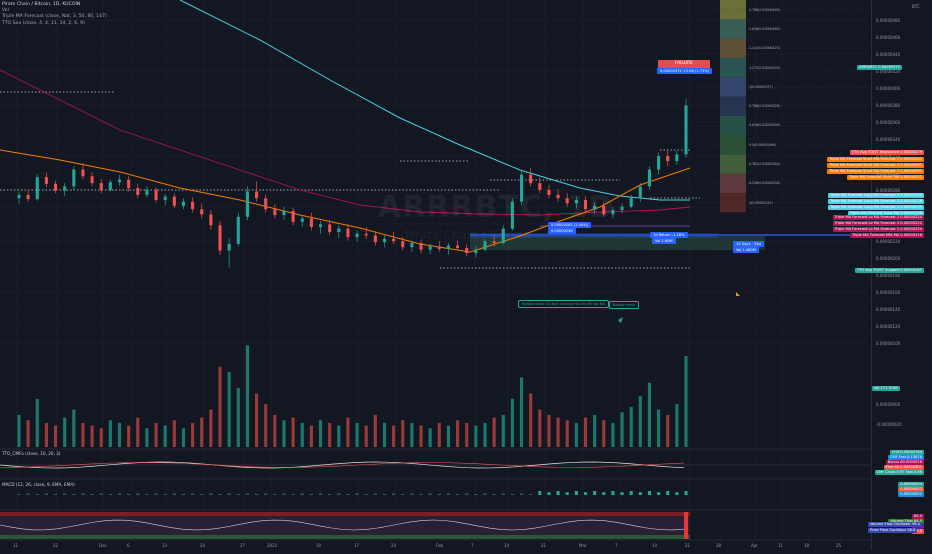 The image size is (932, 554). I want to click on price-scale-label: Triple MA Forecast Long MA 0.00000236, so click(885, 213).